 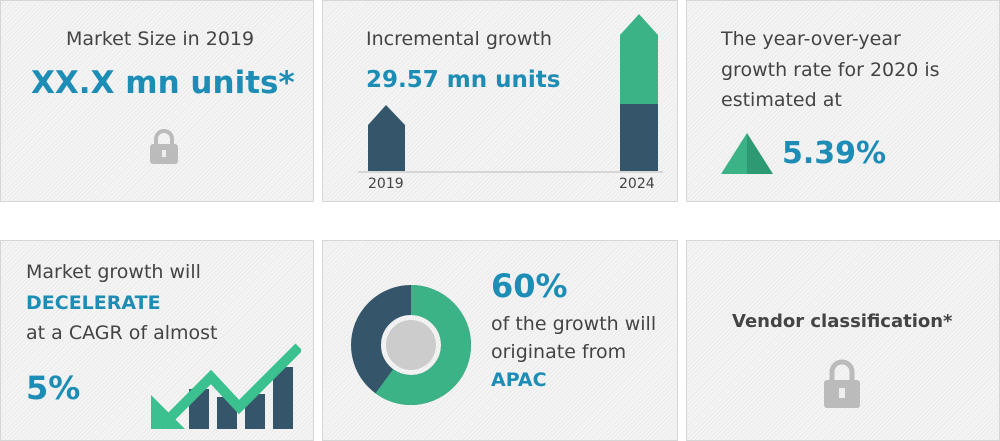 What do you see at coordinates (830, 70) in the screenshot?
I see `yoy-line2: growth rate for 2020 is` at bounding box center [830, 70].